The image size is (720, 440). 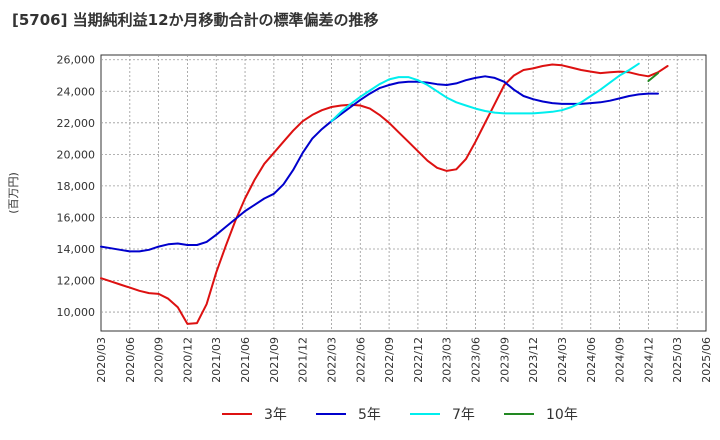 I want to click on legend-label-5年: 5年, so click(x=369, y=415).